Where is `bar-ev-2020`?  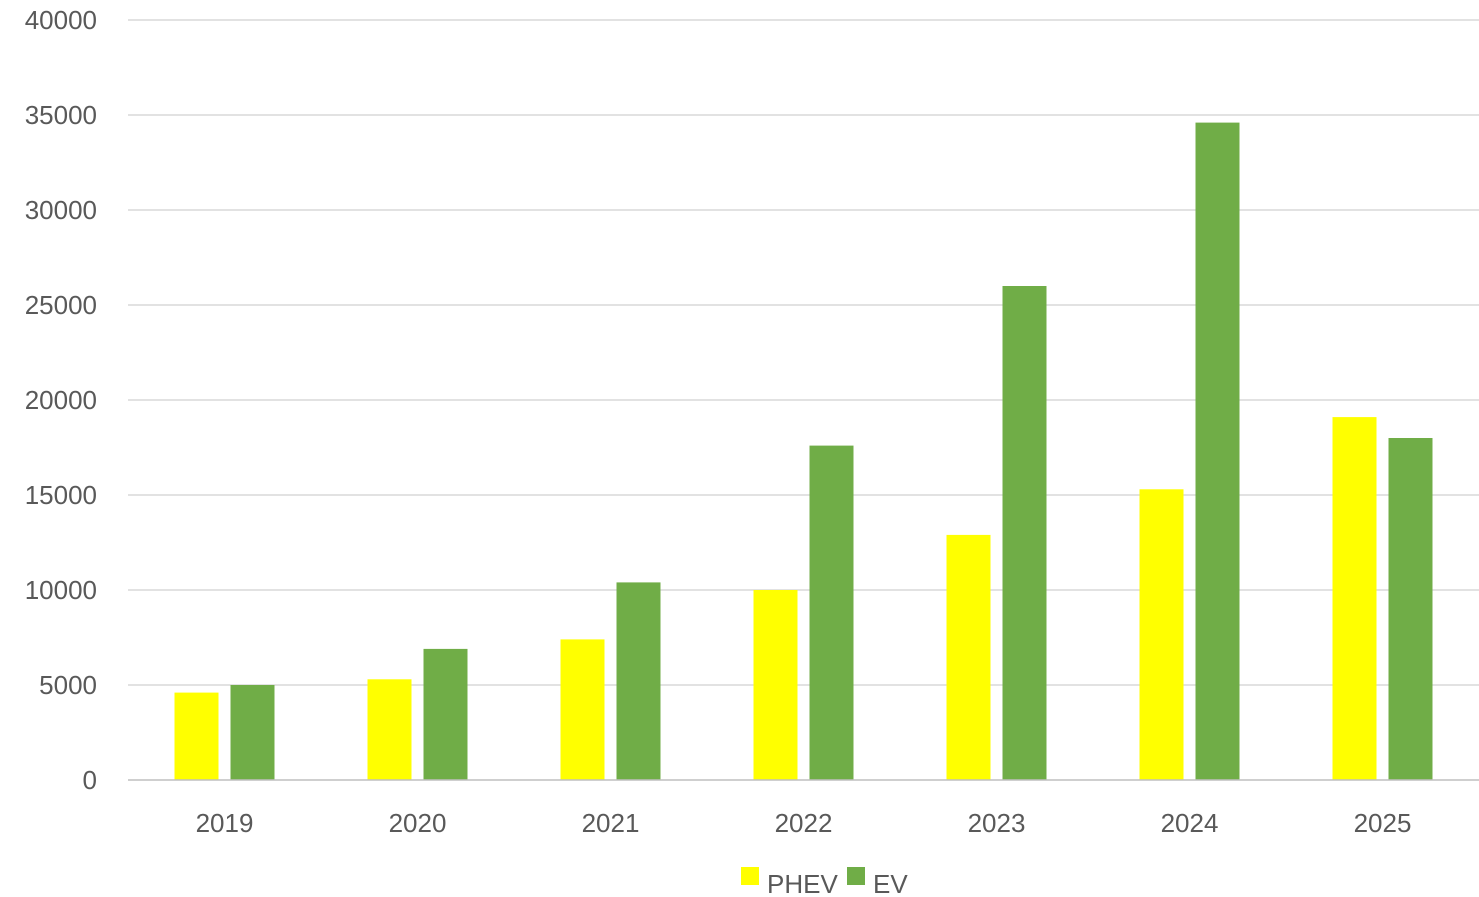
bar-ev-2020 is located at coordinates (445, 714).